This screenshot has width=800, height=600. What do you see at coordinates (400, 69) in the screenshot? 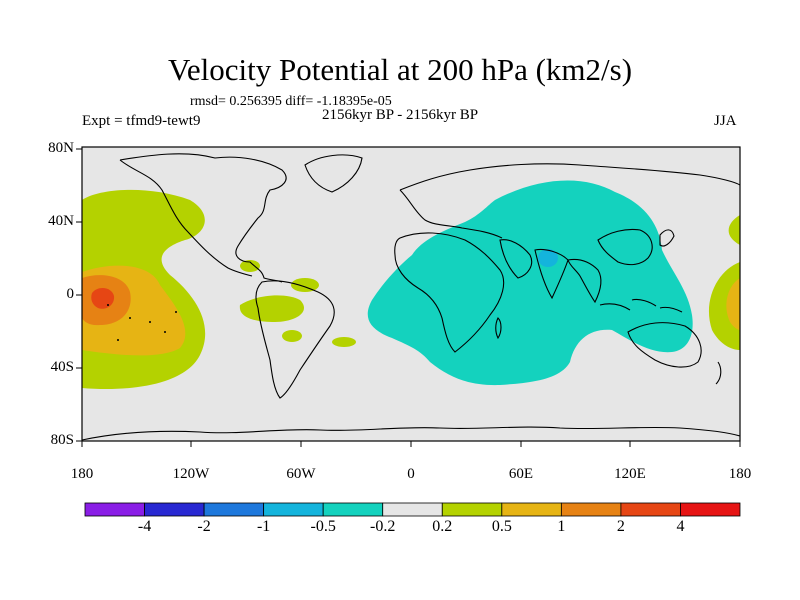
I see `map-title: Velocity Potential at 200 hPa (km2/s)` at bounding box center [400, 69].